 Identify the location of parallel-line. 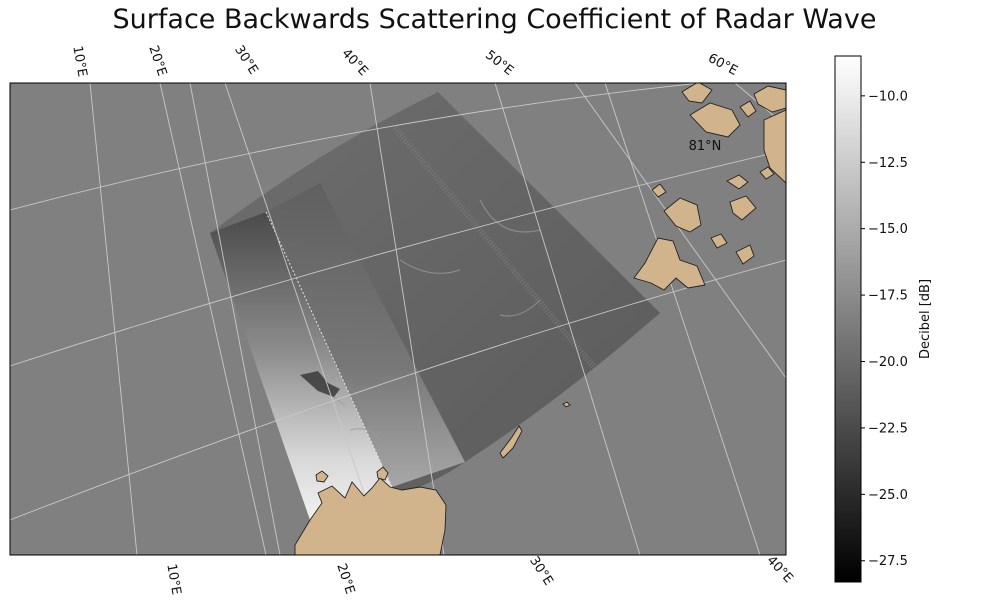
(355, 147).